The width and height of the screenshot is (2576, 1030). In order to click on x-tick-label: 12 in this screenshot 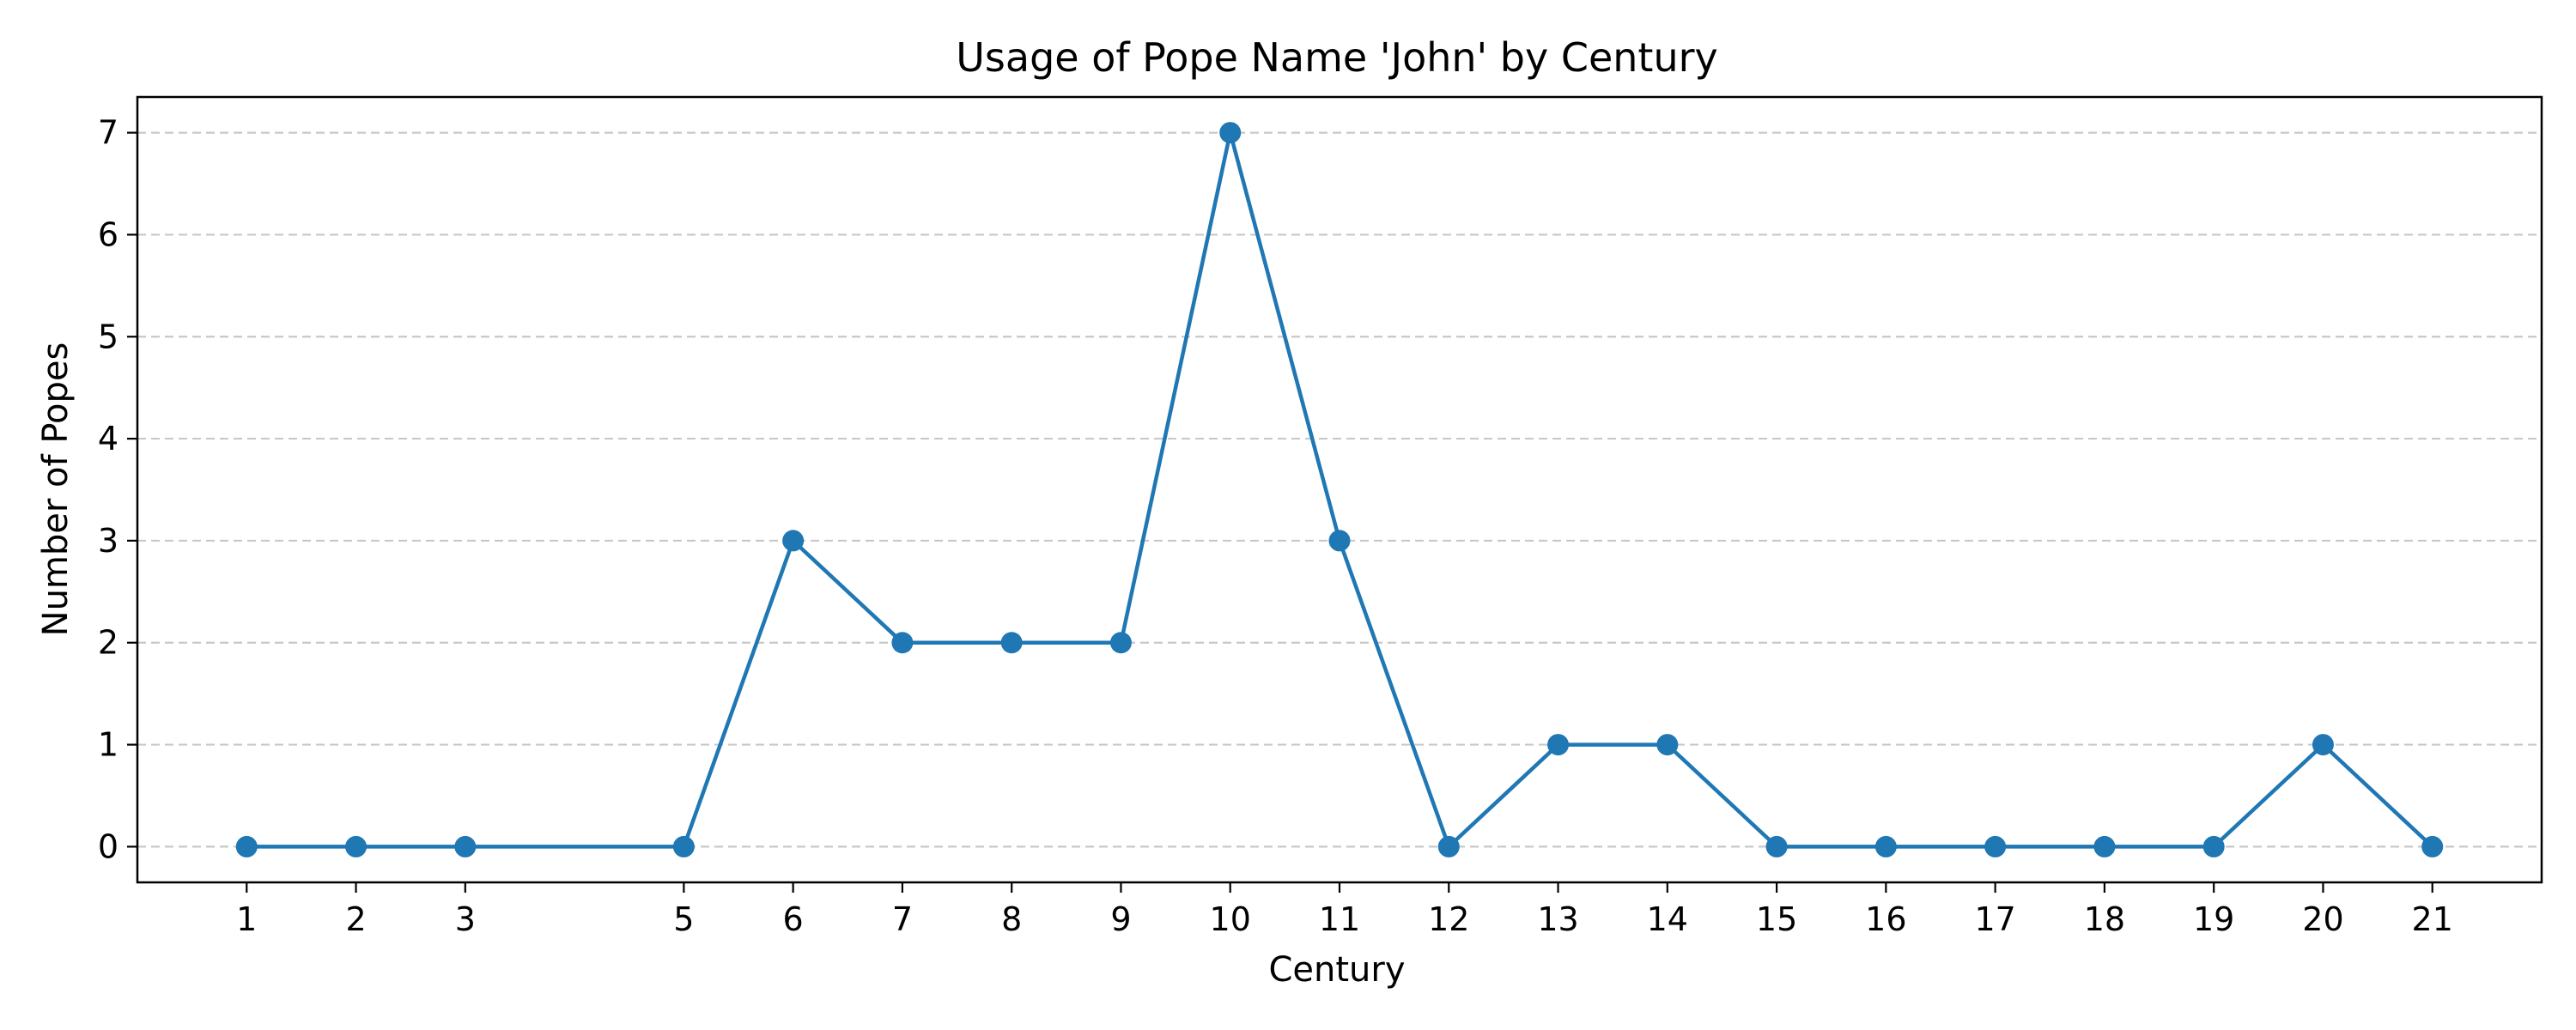, I will do `click(1448, 919)`.